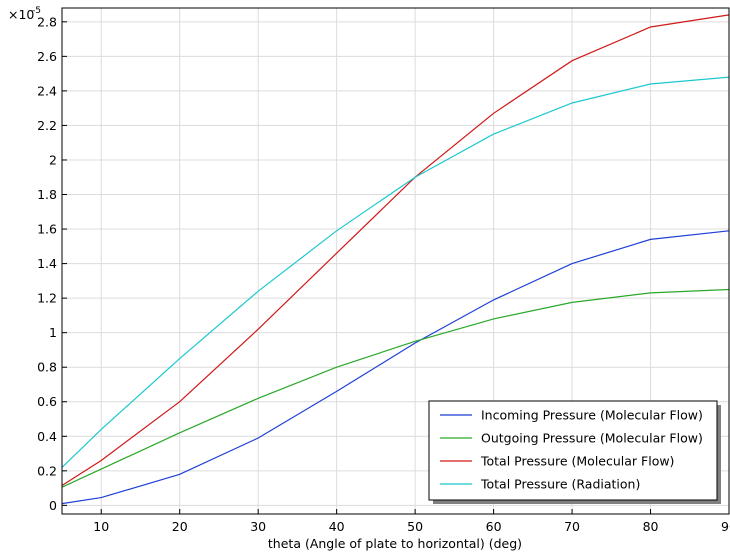 Image resolution: width=730 pixels, height=554 pixels. I want to click on x-tick-label: 90, so click(725, 526).